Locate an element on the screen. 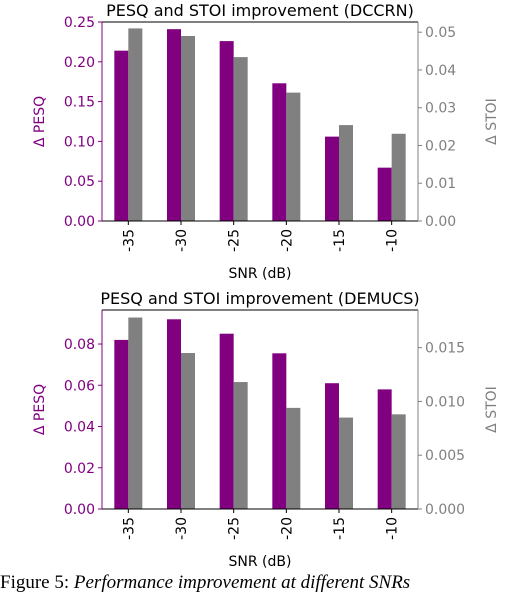 The image size is (530, 592). chart-title: PESQ and STOI improvement (DEMUCS) is located at coordinates (259, 298).